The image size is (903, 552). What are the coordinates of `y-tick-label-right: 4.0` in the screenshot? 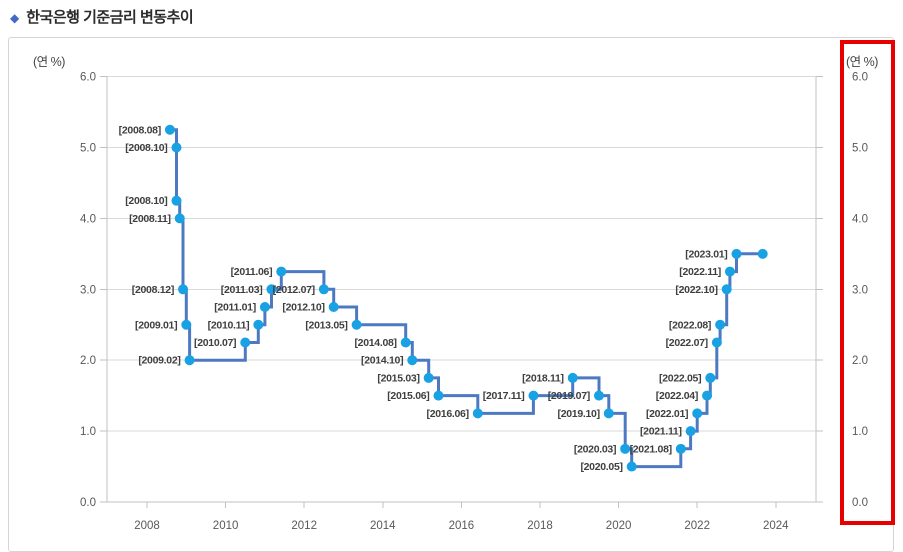 It's located at (860, 219).